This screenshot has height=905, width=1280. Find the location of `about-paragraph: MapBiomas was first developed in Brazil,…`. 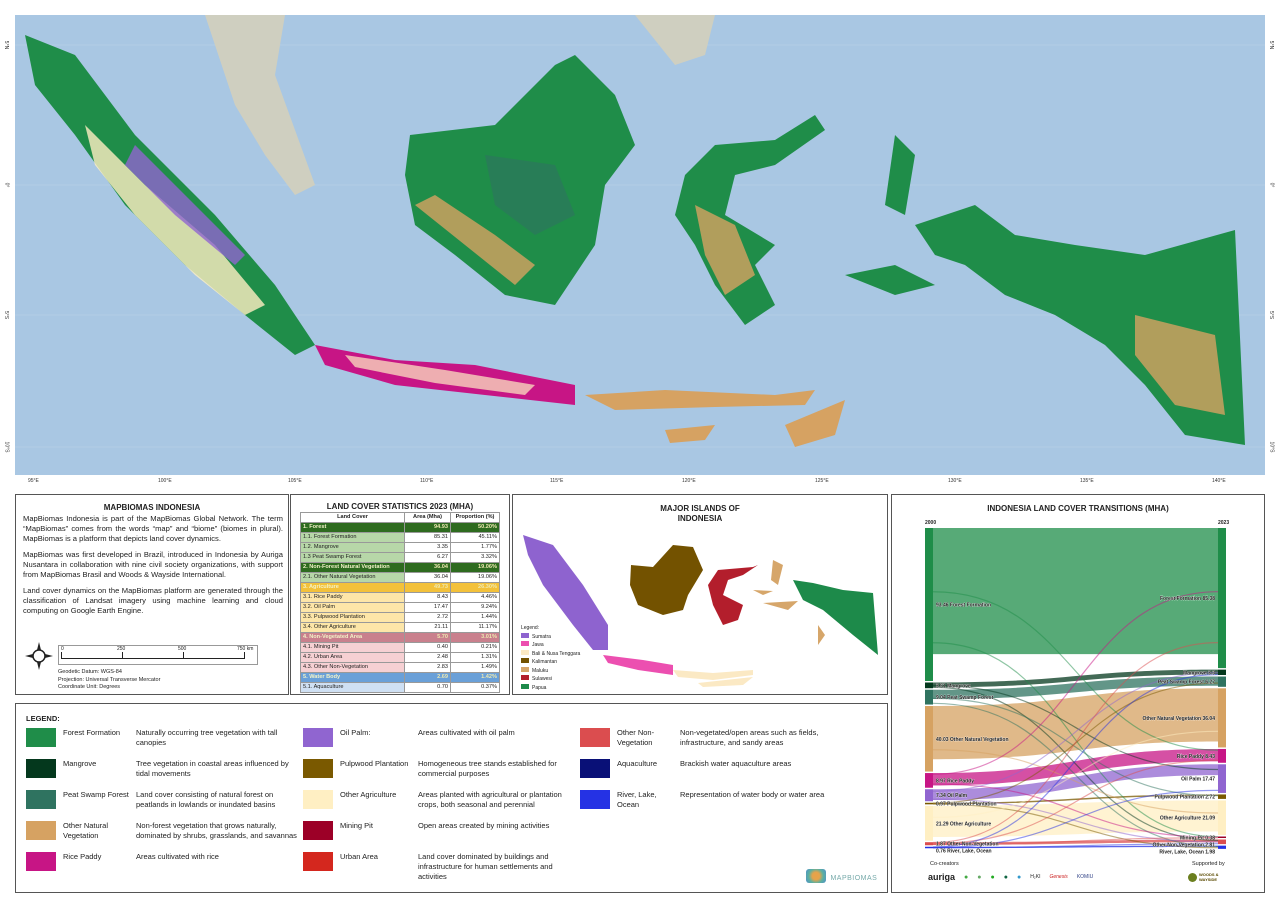

about-paragraph: MapBiomas was first developed in Brazil,… is located at coordinates (153, 564).